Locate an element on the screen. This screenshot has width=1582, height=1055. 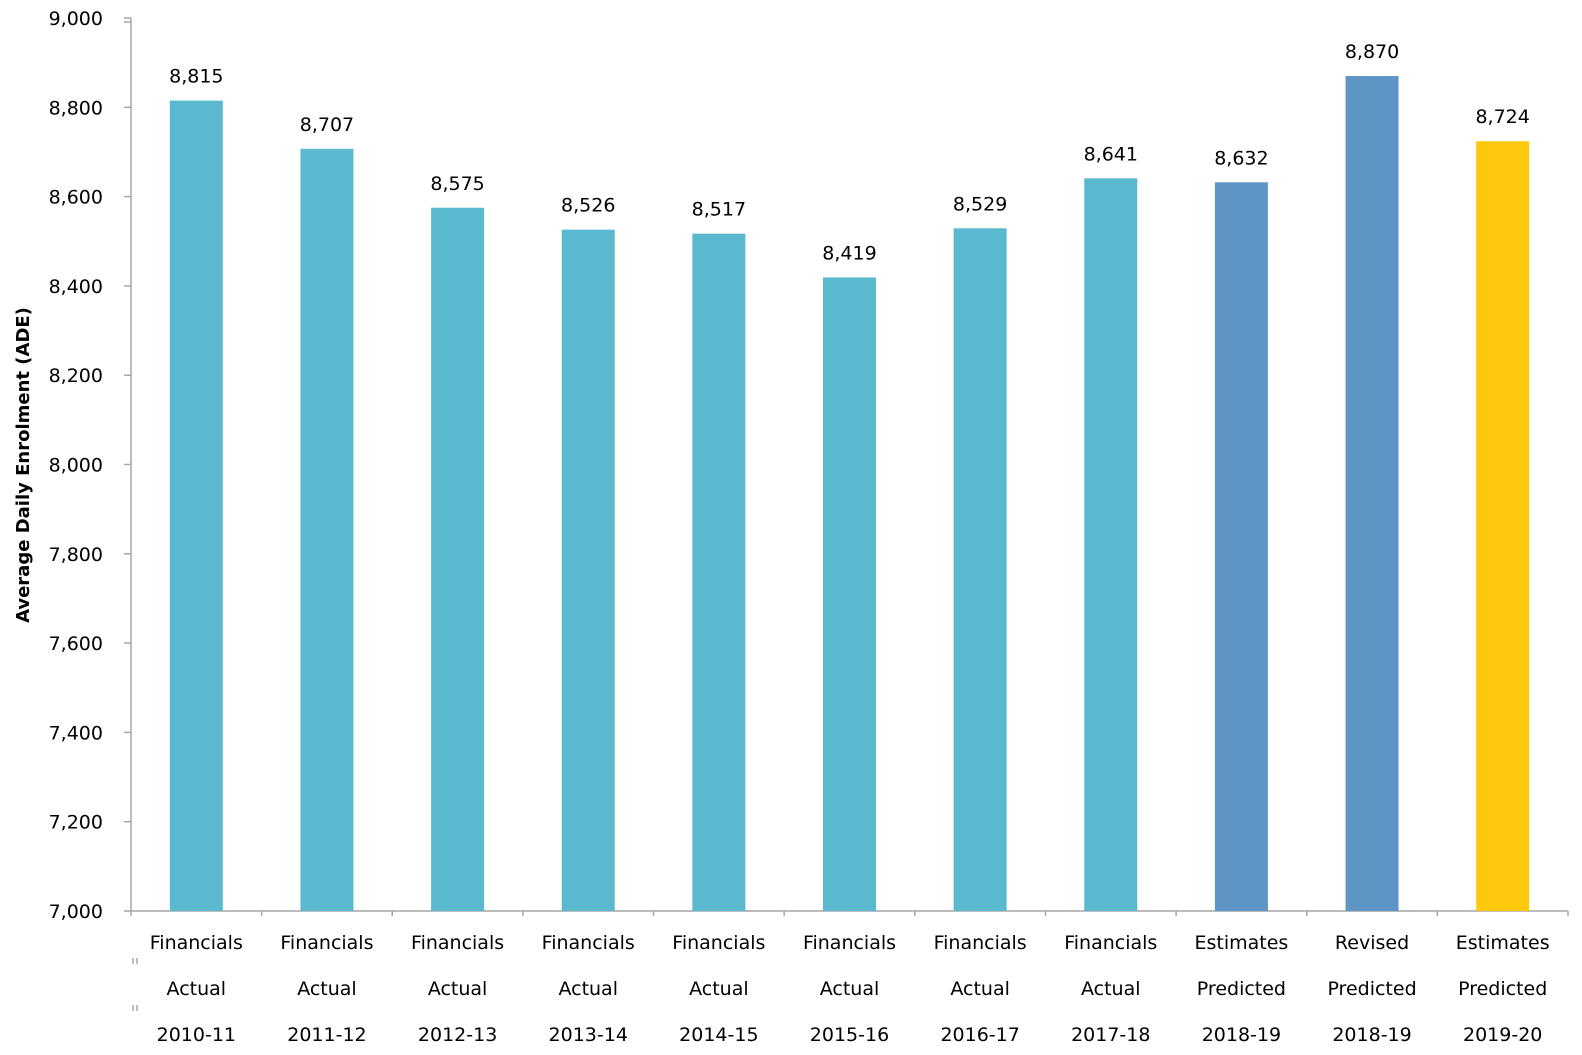
y-tick-label: 7,000 is located at coordinates (76, 912).